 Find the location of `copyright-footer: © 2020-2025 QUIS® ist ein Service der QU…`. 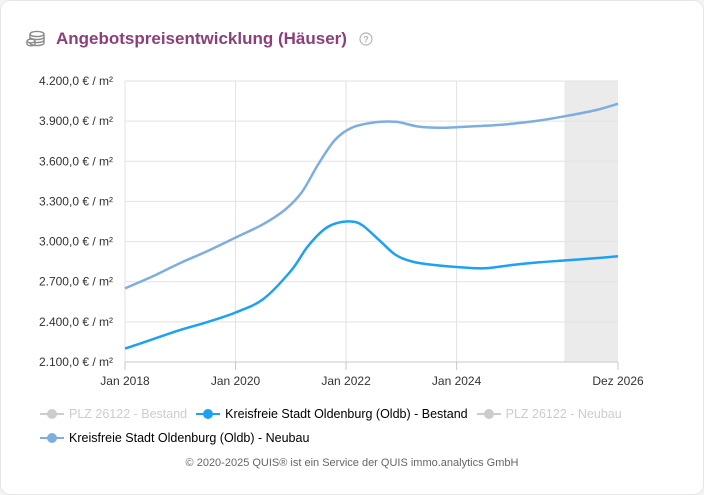

copyright-footer: © 2020-2025 QUIS® ist ein Service der QU… is located at coordinates (352, 463).